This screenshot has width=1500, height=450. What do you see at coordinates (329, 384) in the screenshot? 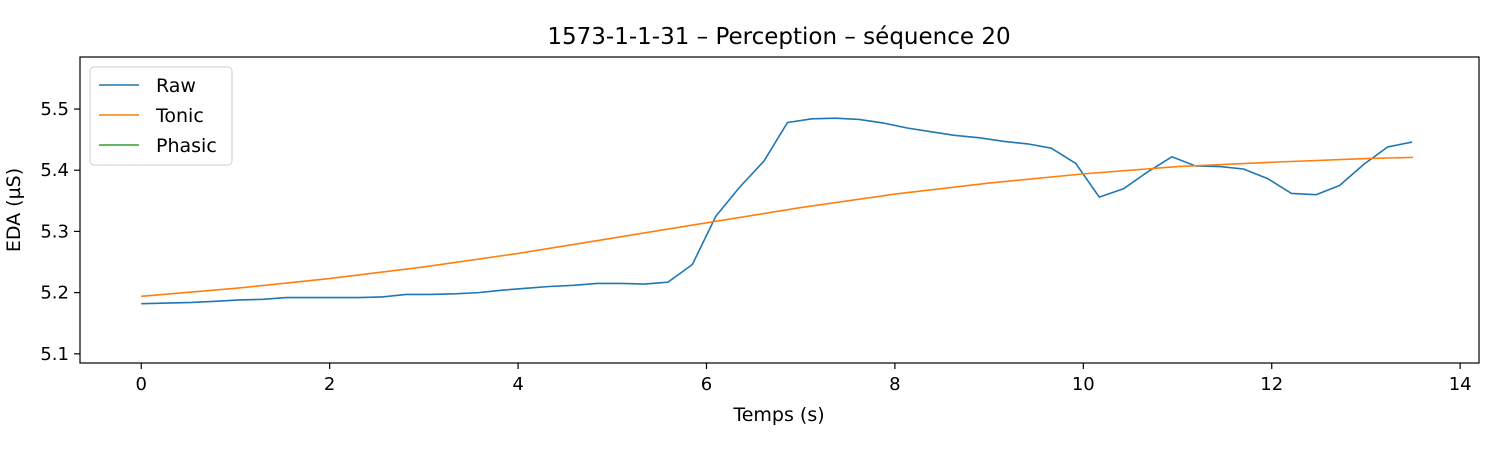
I see `x-tick-label: 2` at bounding box center [329, 384].